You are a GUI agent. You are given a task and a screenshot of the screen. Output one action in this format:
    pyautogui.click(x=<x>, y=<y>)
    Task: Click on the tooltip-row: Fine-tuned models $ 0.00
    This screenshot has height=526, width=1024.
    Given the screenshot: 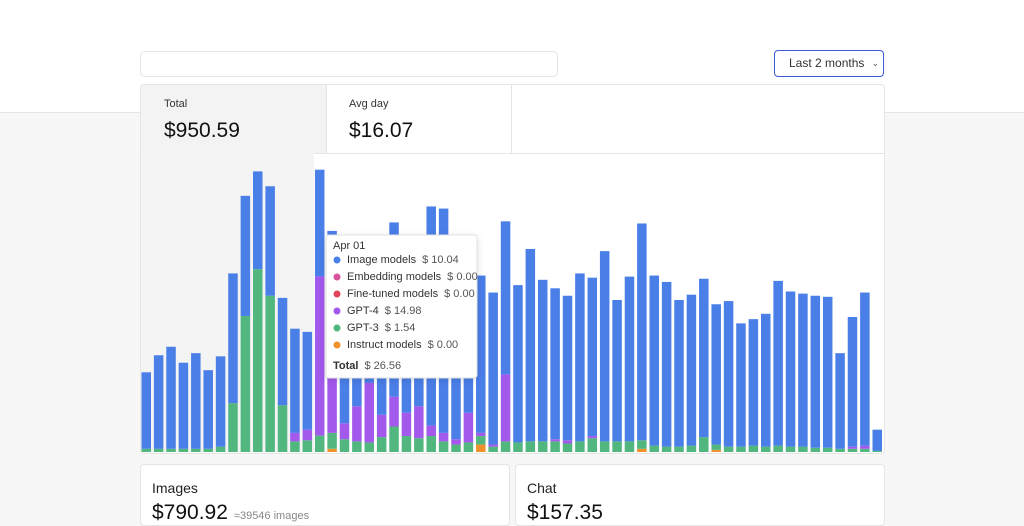 What is the action you would take?
    pyautogui.click(x=411, y=294)
    